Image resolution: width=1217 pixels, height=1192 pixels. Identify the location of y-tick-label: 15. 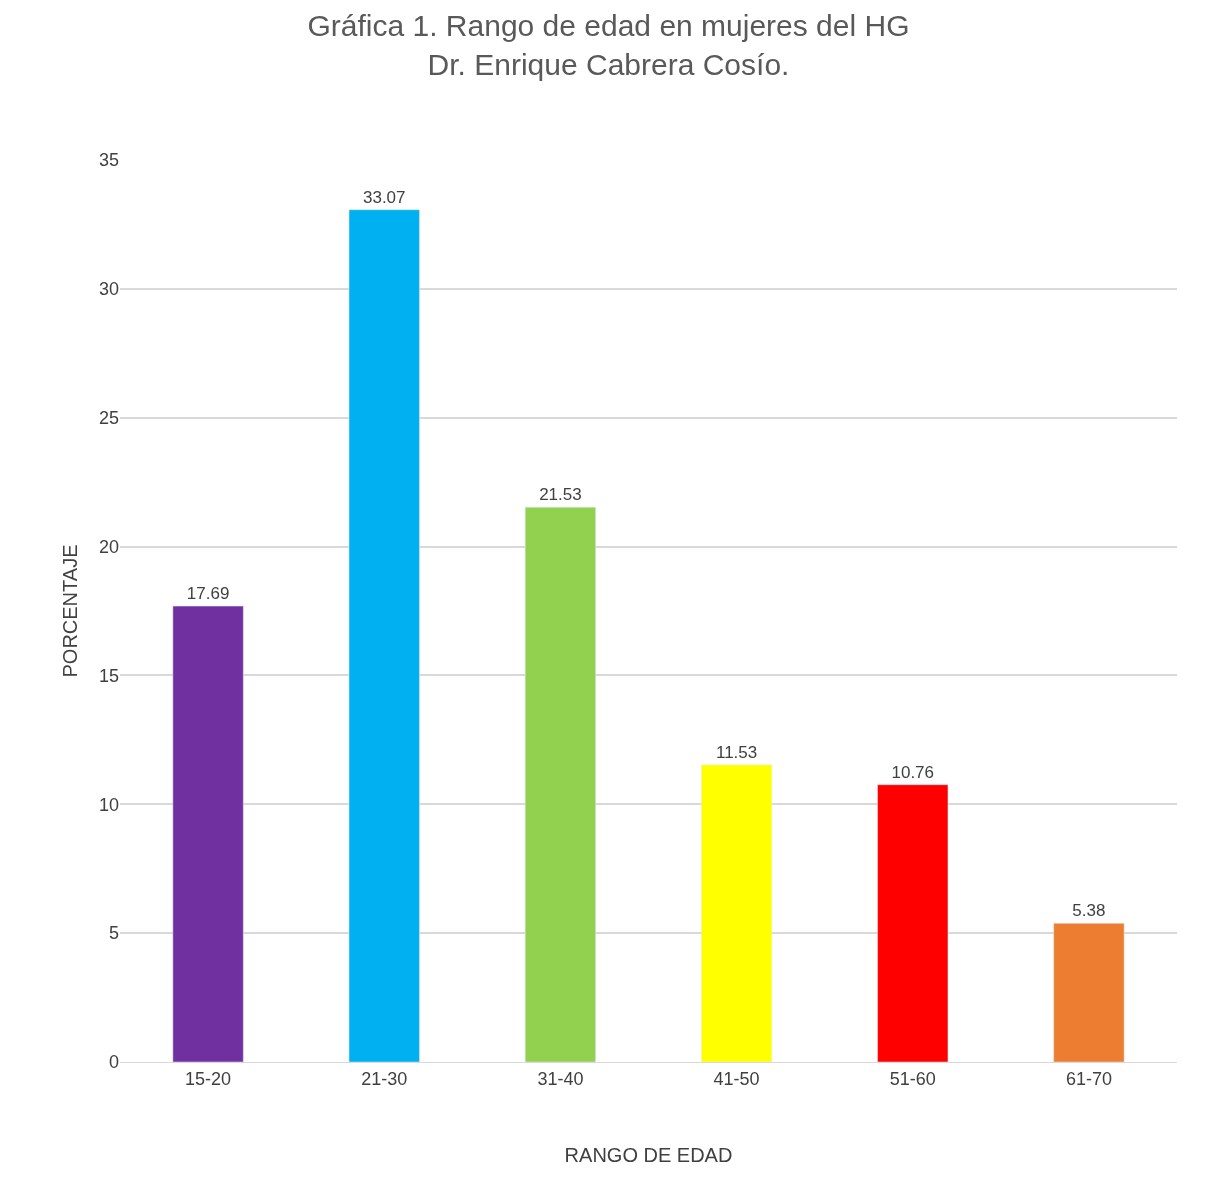
(108, 675).